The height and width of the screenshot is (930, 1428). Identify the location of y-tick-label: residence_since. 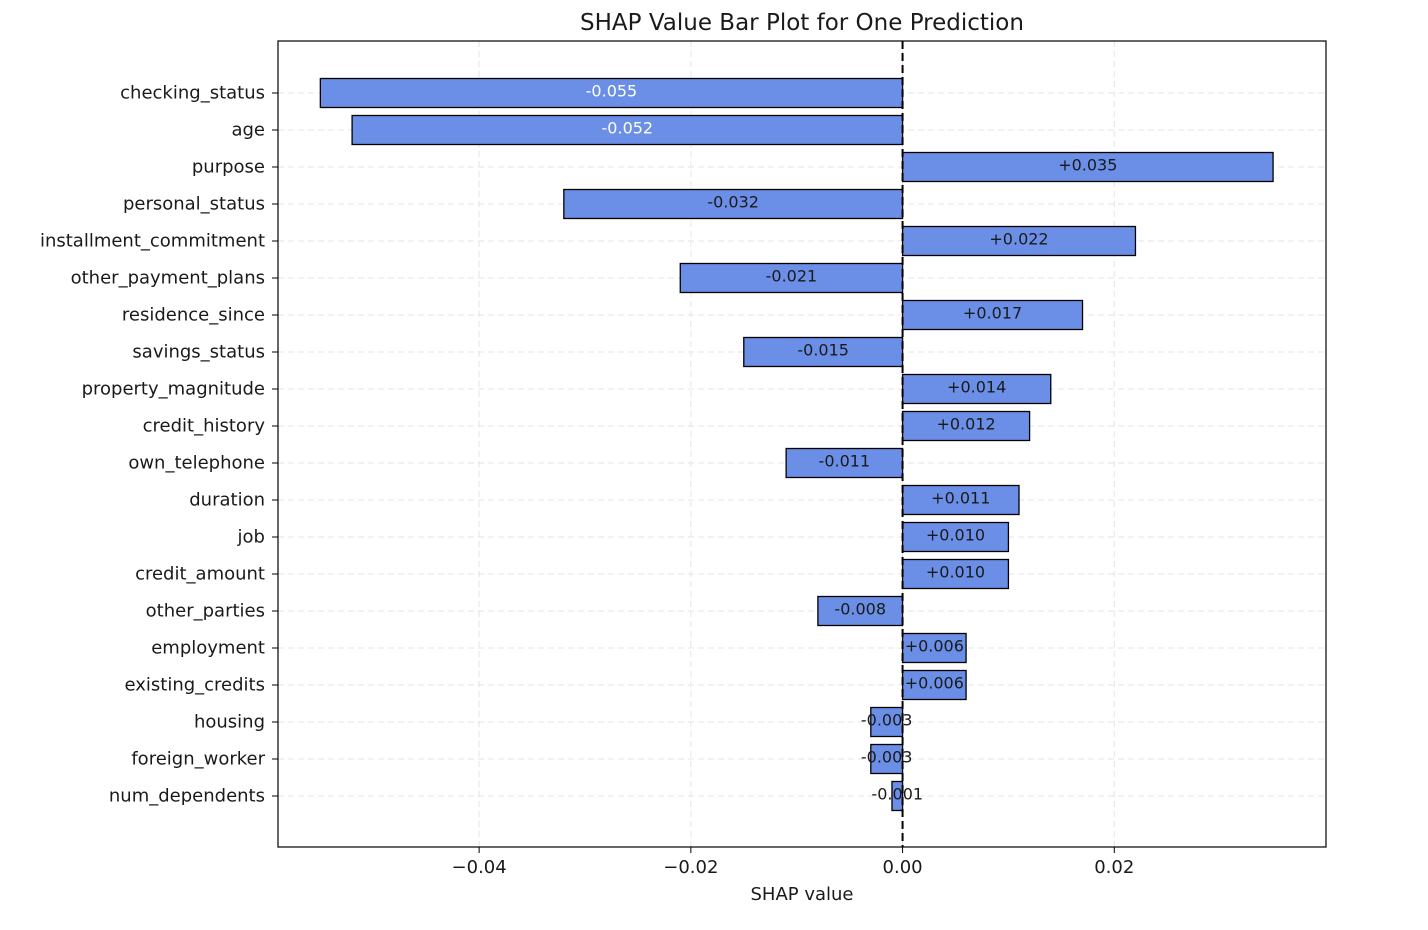
(193, 315).